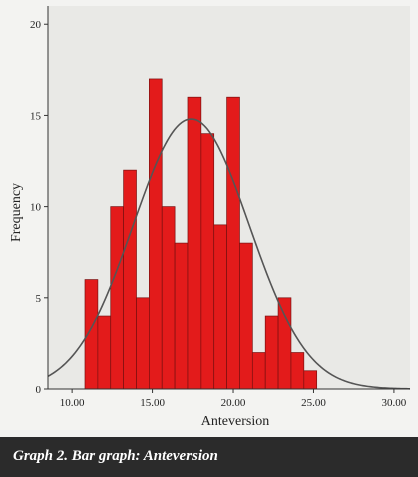  I want to click on x-tick-label: 20.00, so click(233, 403).